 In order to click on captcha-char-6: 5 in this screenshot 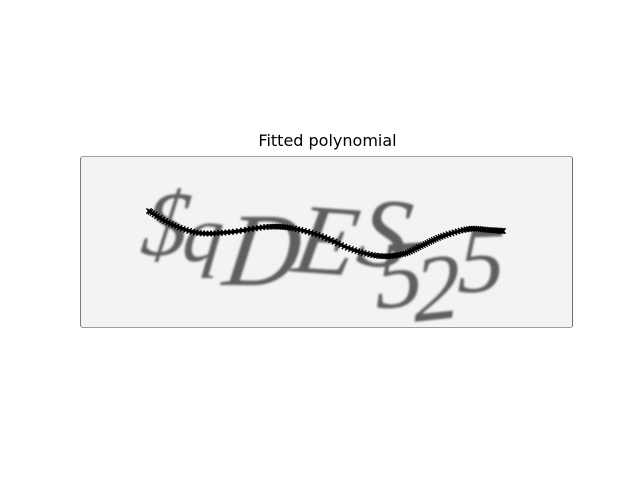, I will do `click(400, 273)`.